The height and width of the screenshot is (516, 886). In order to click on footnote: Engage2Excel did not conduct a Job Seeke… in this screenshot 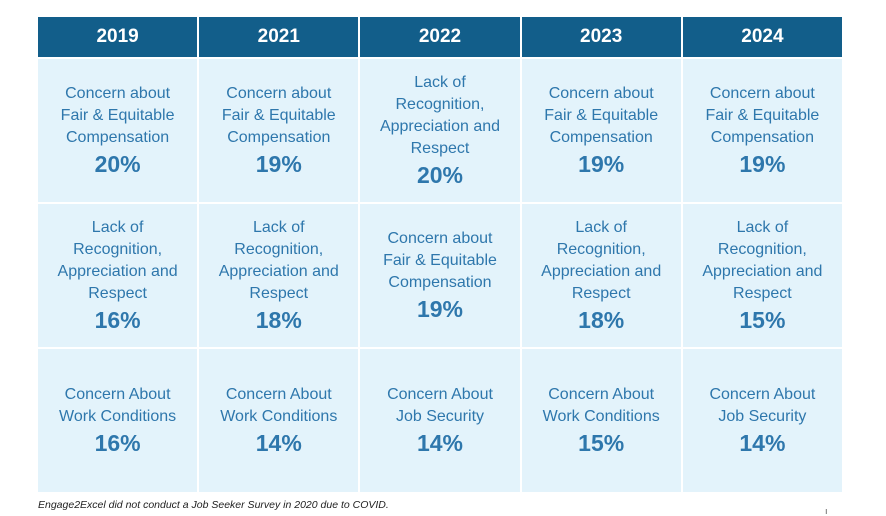, I will do `click(213, 505)`.